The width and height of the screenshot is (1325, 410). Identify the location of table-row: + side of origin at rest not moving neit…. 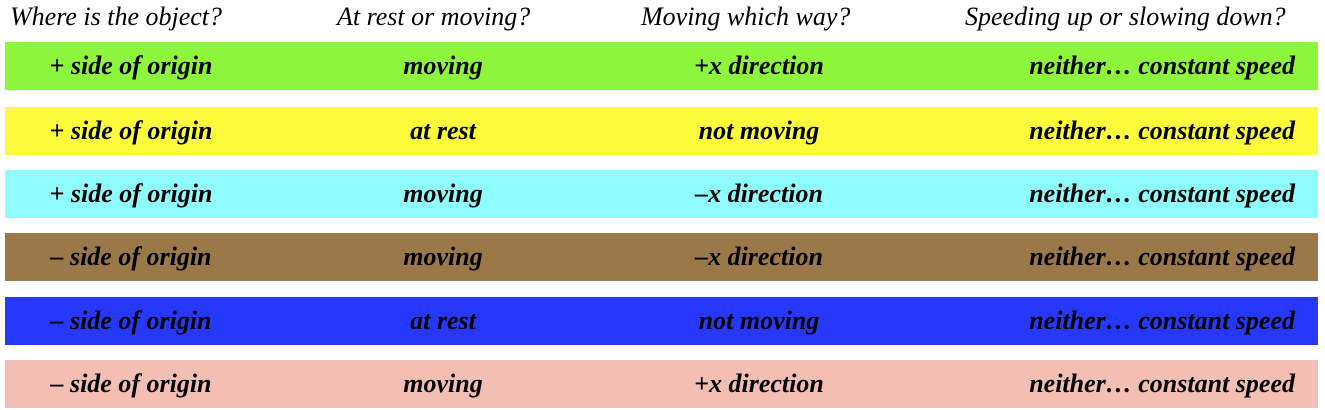
(661, 131).